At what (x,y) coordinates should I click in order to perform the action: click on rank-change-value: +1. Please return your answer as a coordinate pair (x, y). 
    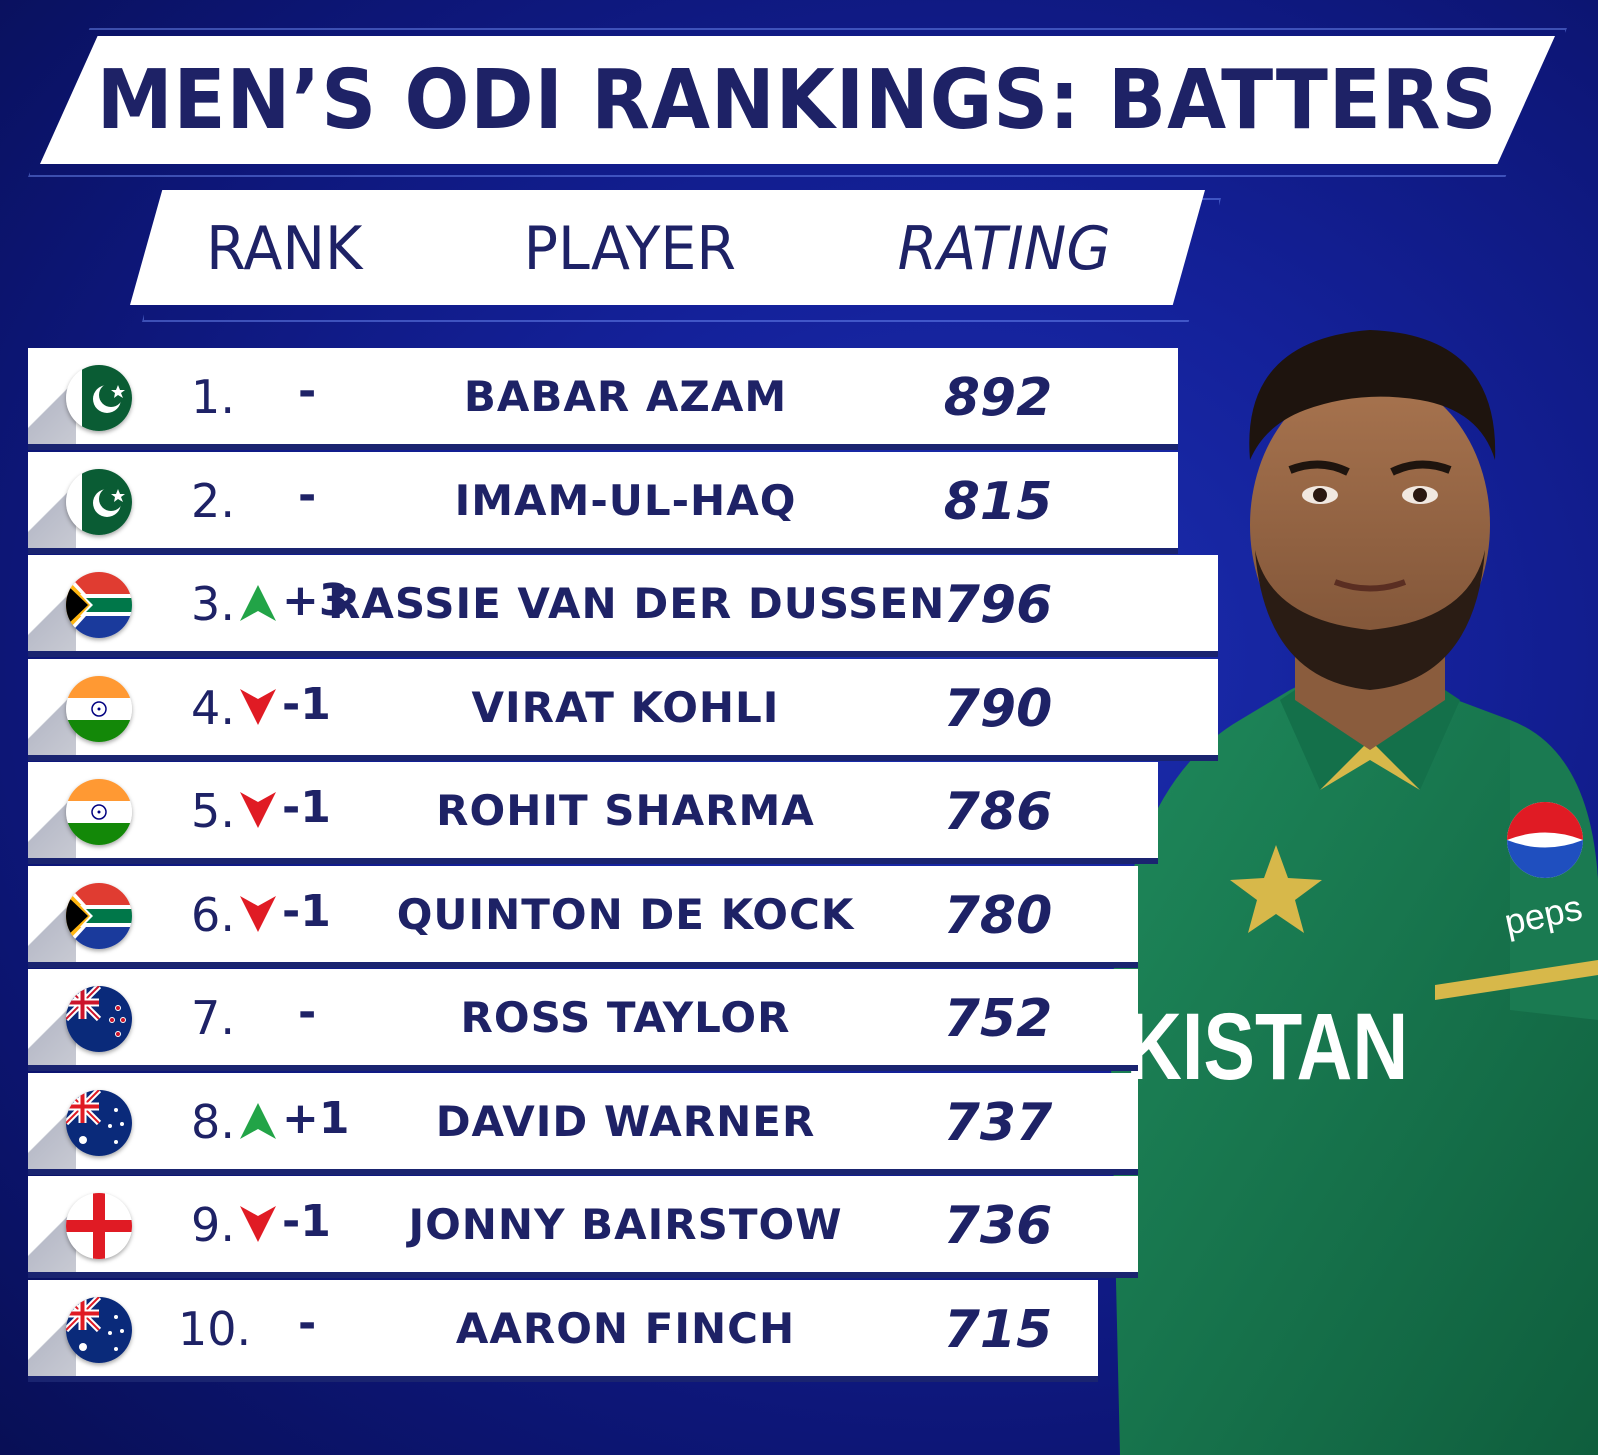
    Looking at the image, I should click on (316, 1118).